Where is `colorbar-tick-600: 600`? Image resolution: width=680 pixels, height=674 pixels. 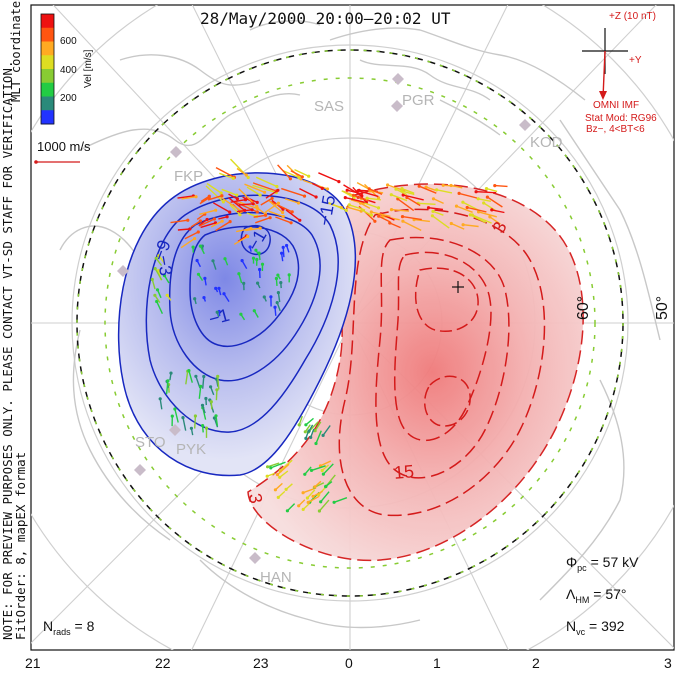
colorbar-tick-600: 600 is located at coordinates (68, 41).